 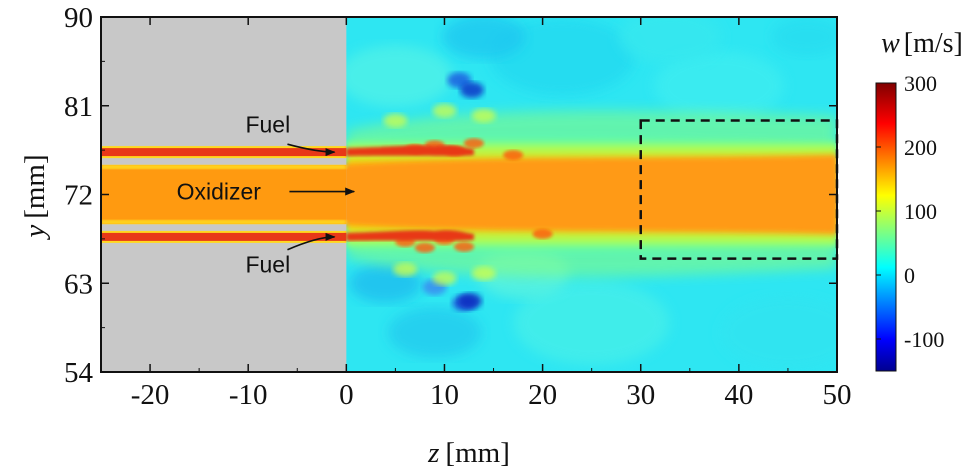 What do you see at coordinates (267, 265) in the screenshot?
I see `annotation-fuel-bottom: Fuel` at bounding box center [267, 265].